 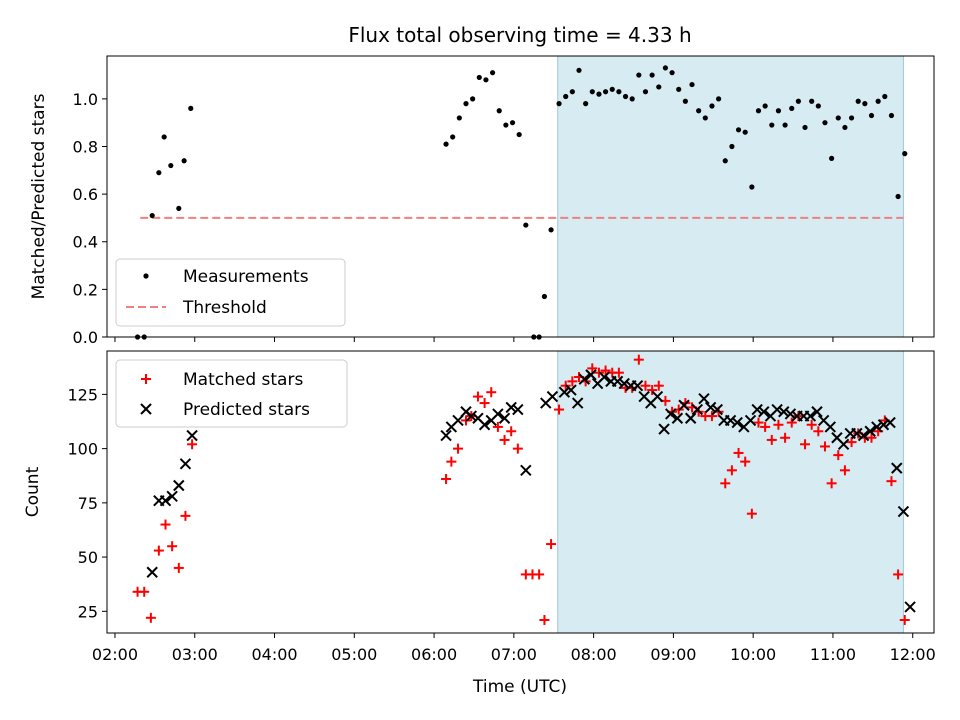 What do you see at coordinates (224, 308) in the screenshot?
I see `legend-label: Threshold` at bounding box center [224, 308].